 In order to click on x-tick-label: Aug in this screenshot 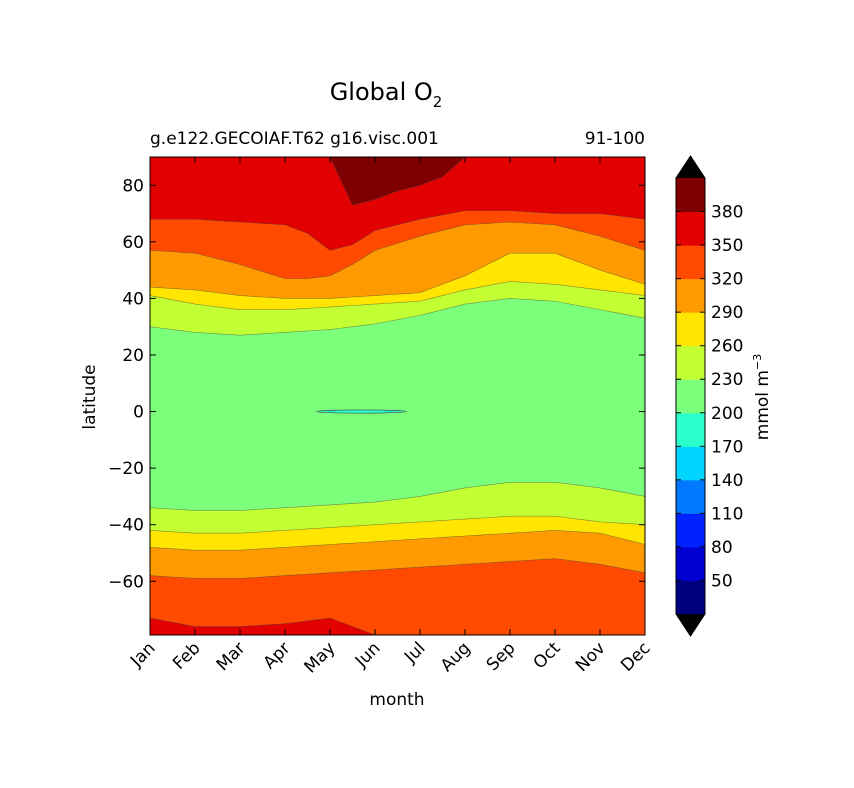, I will do `click(456, 657)`.